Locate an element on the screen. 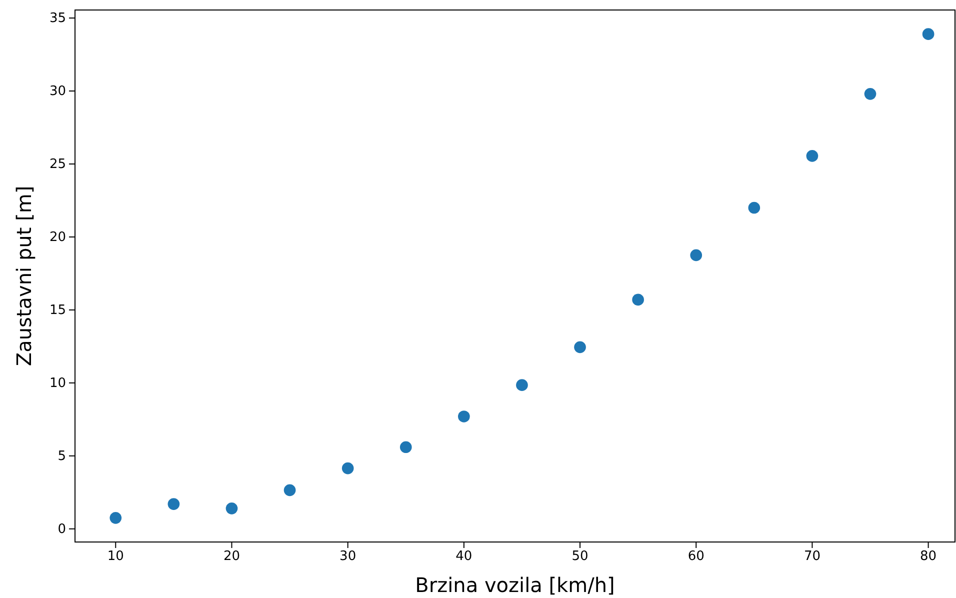  y-tick-label: 10 is located at coordinates (57, 384).